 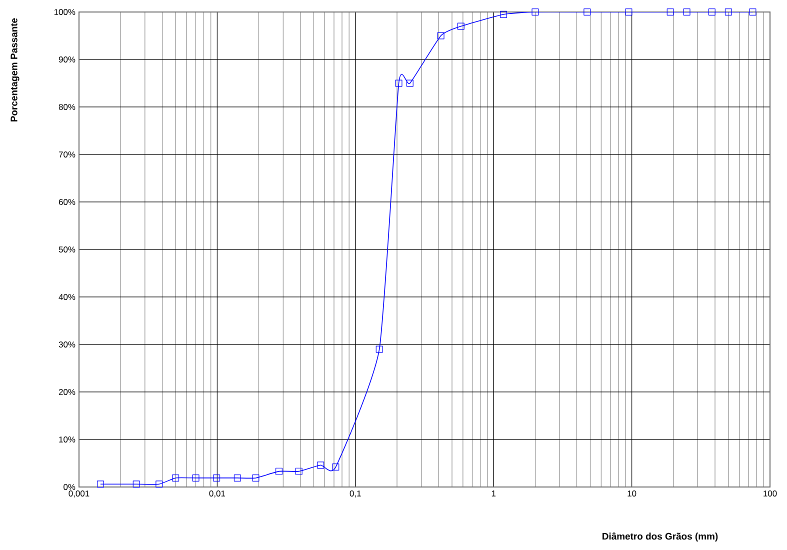 What do you see at coordinates (355, 494) in the screenshot?
I see `x-tick-label: 0,1` at bounding box center [355, 494].